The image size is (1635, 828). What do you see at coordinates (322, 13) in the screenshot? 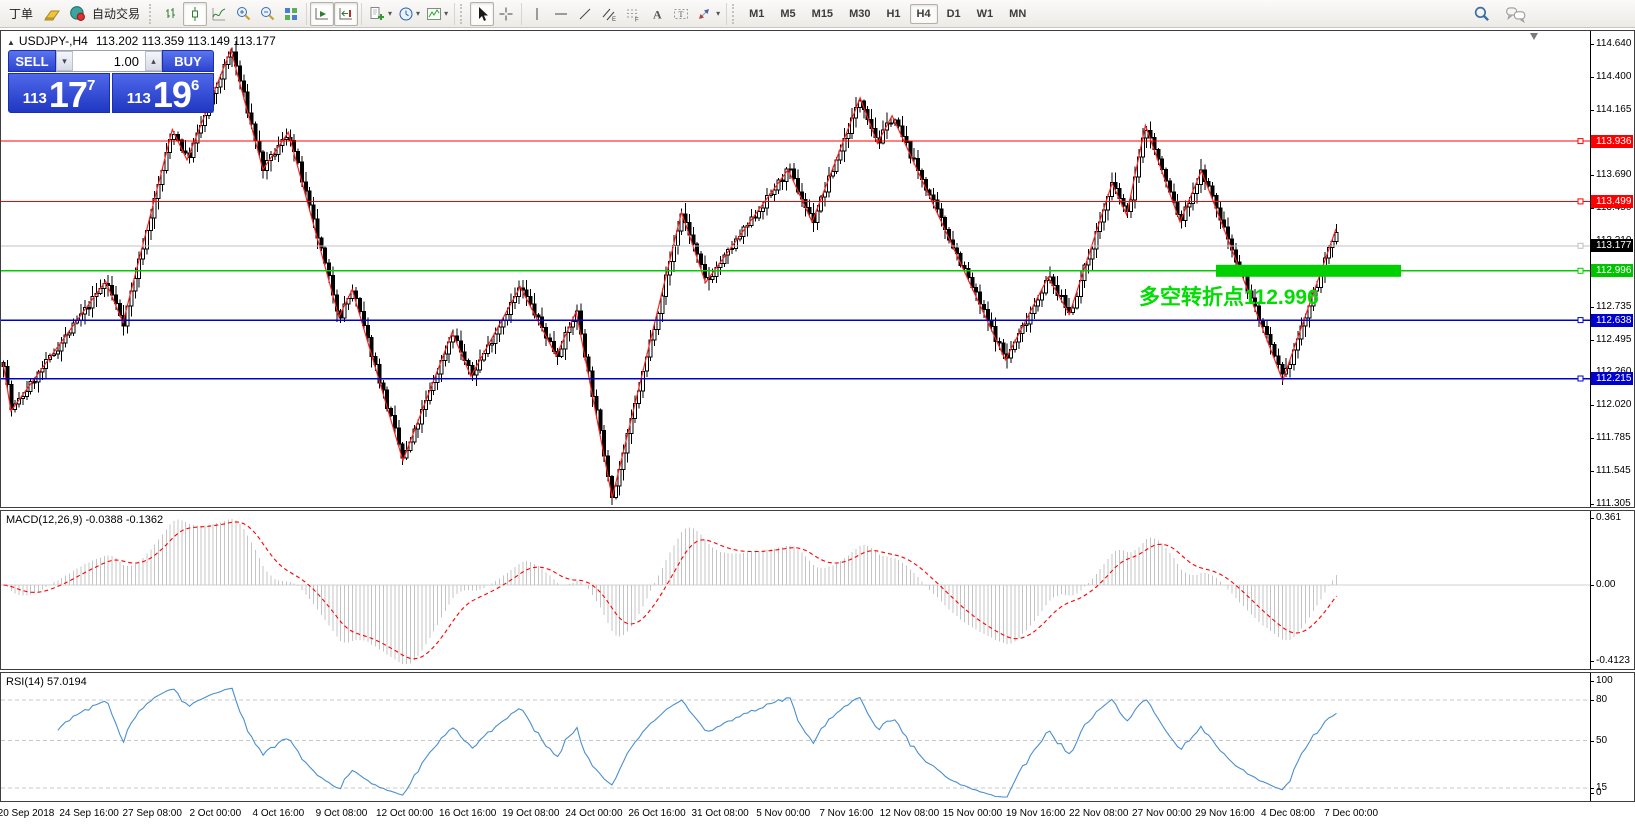
I see `auto-scroll-button` at bounding box center [322, 13].